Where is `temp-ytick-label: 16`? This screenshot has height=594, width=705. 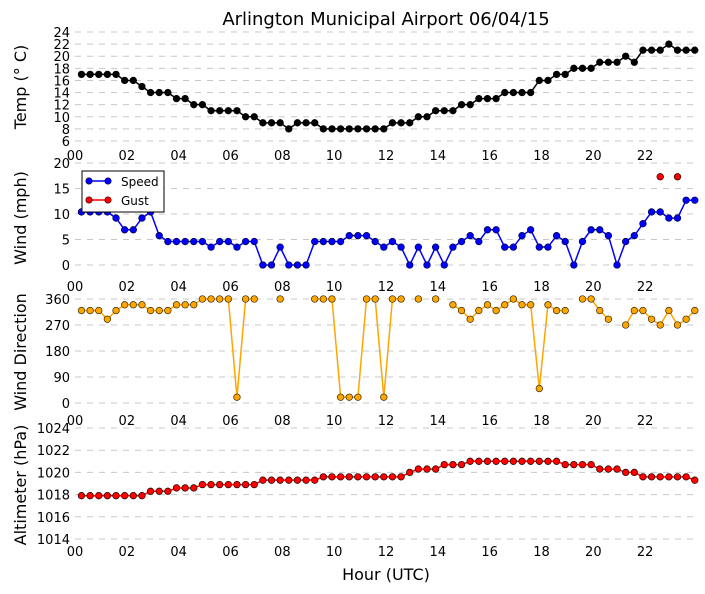
temp-ytick-label: 16 is located at coordinates (61, 81).